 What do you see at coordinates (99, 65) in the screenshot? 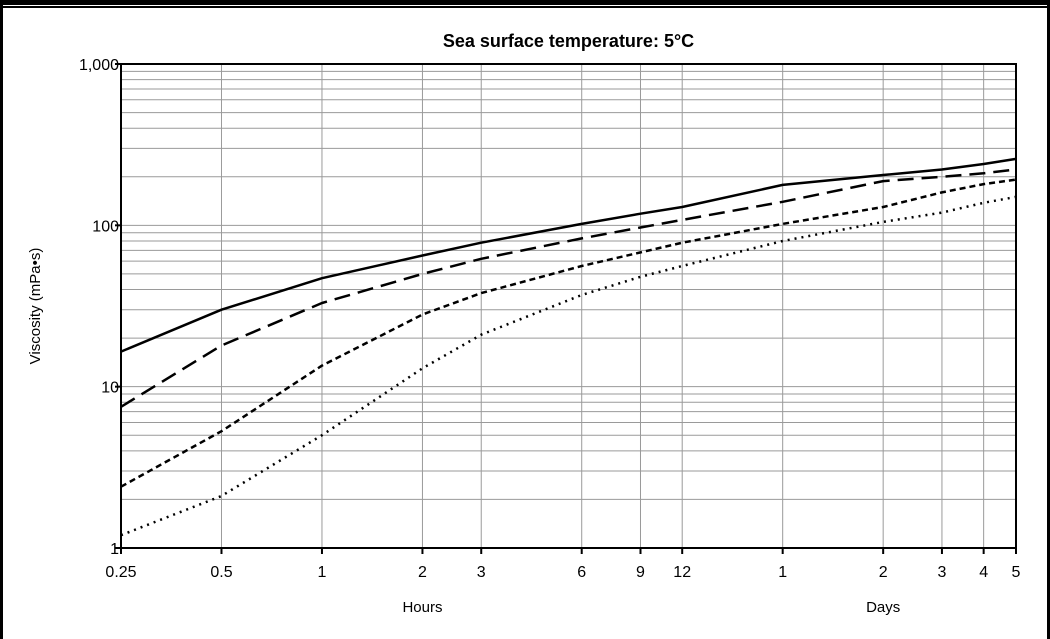
I see `y-tick-label: 1,000` at bounding box center [99, 65].